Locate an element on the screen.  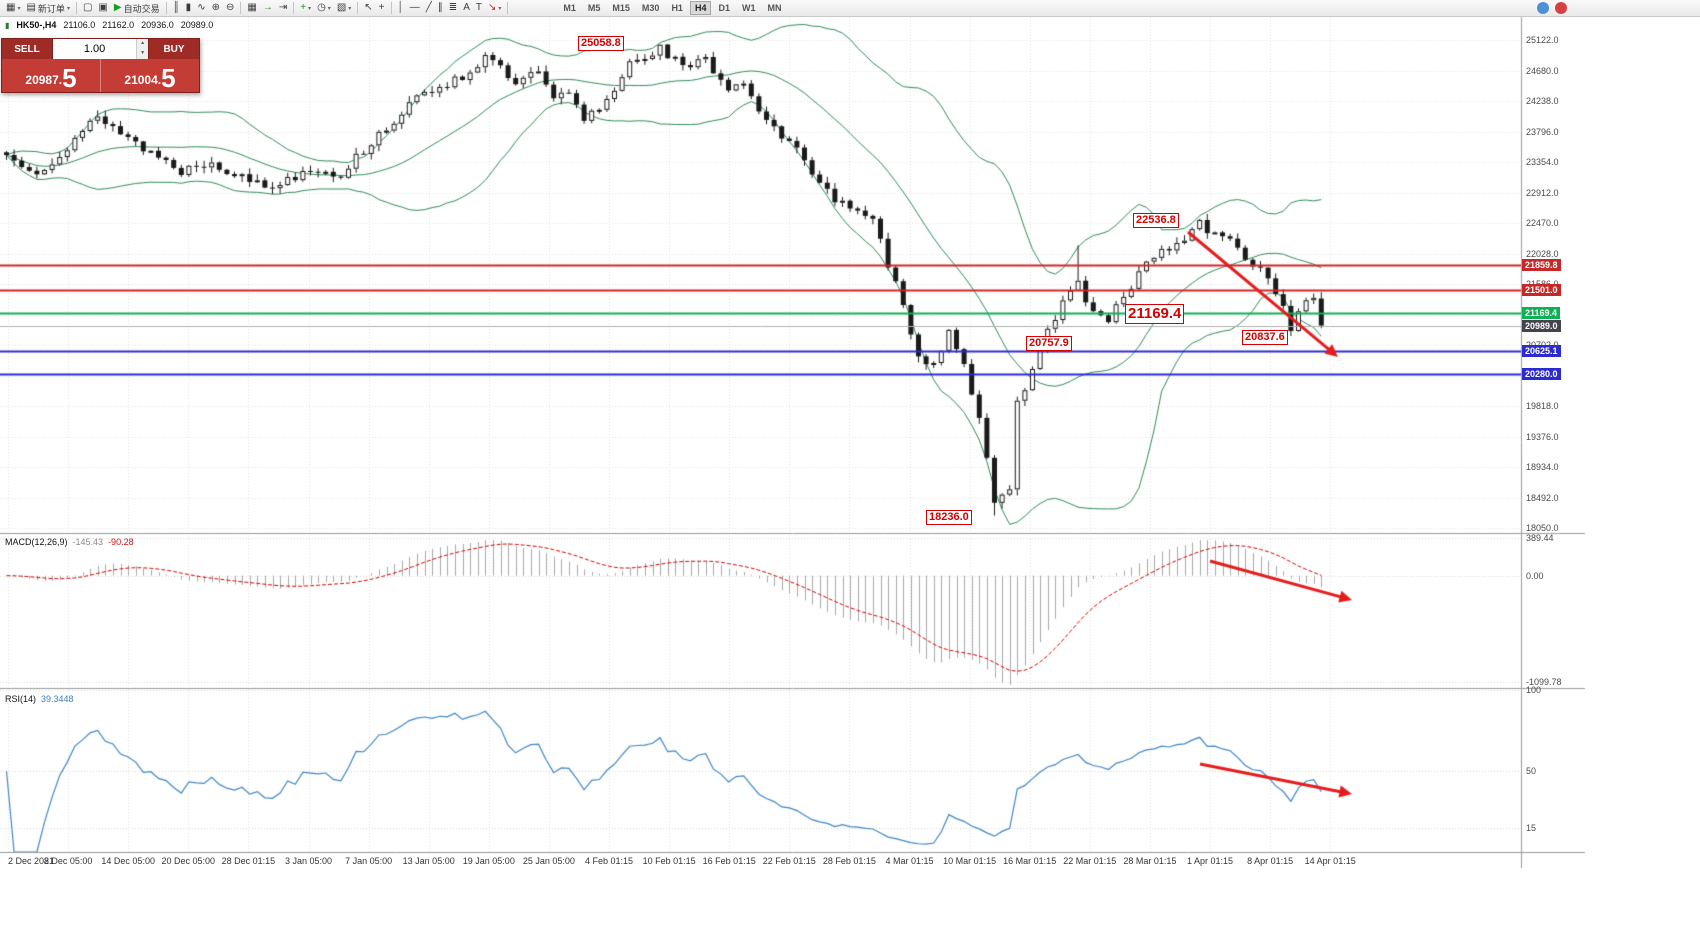
time-axis-label: 1 Apr 01:15 is located at coordinates (1210, 861).